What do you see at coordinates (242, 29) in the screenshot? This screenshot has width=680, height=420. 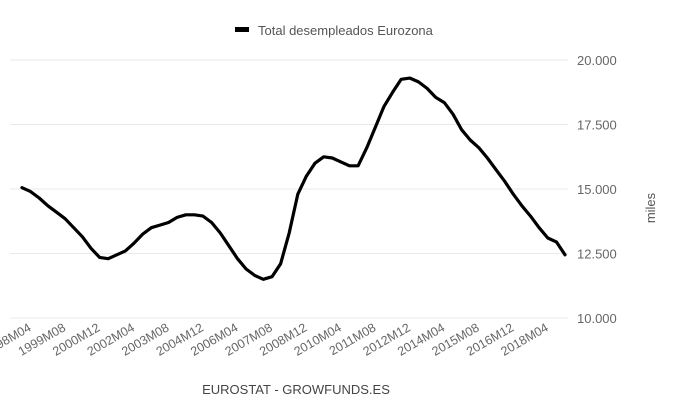 I see `legend-swatch` at bounding box center [242, 29].